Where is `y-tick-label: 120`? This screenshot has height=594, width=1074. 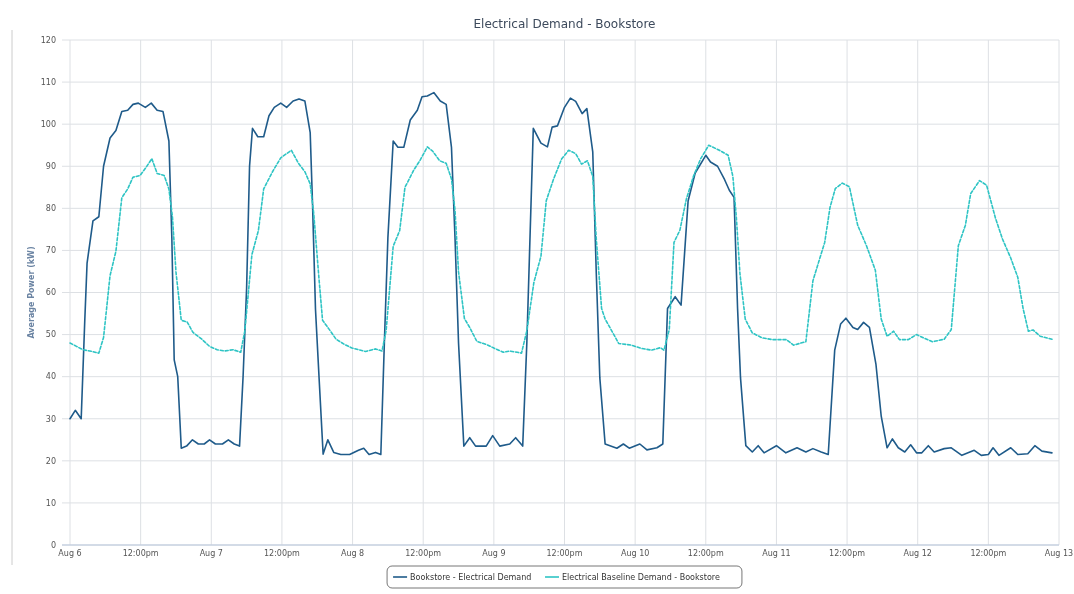 y-tick-label: 120 is located at coordinates (48, 40).